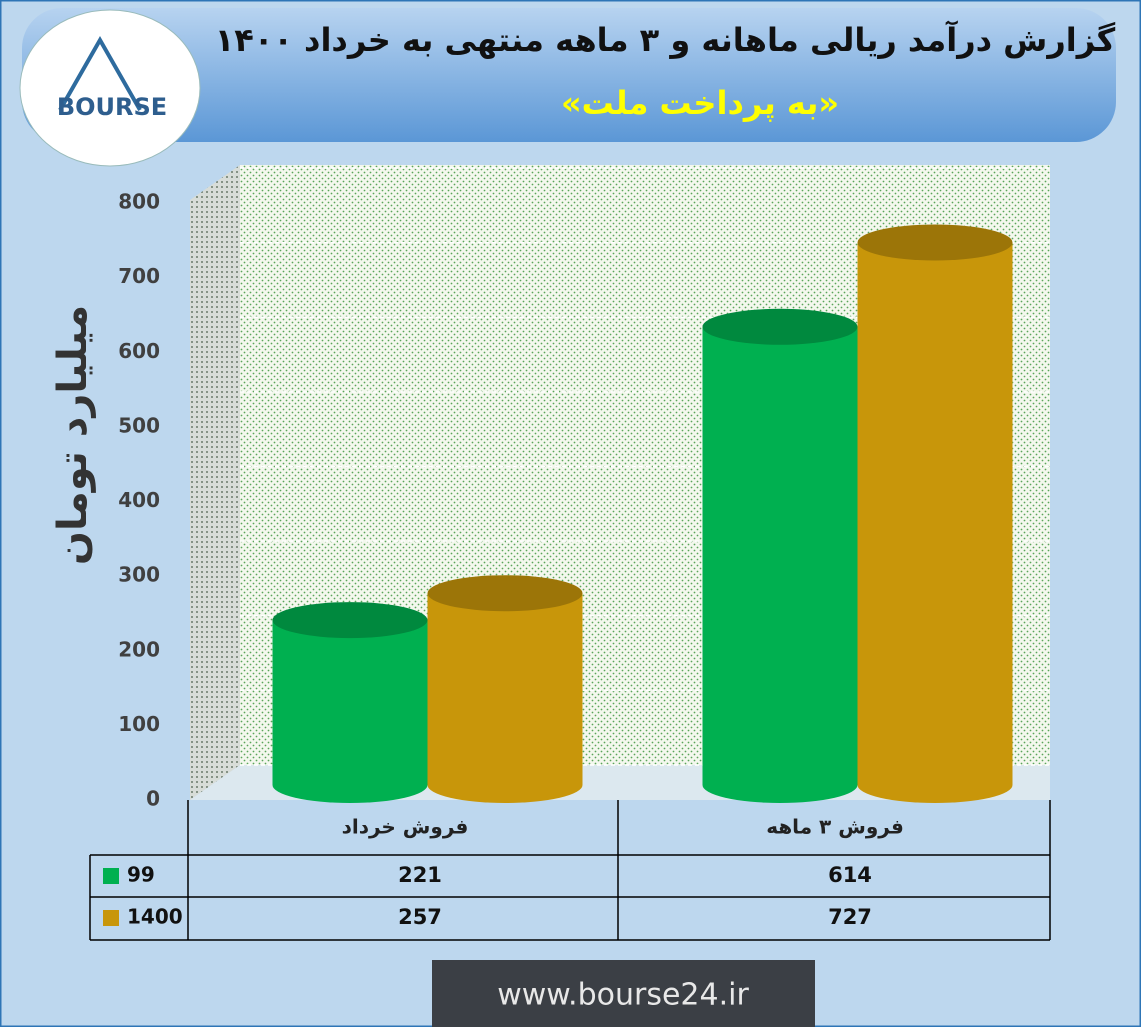 Image resolution: width=1141 pixels, height=1027 pixels. I want to click on x-tick-label: فروش ۳ ماهه, so click(835, 827).